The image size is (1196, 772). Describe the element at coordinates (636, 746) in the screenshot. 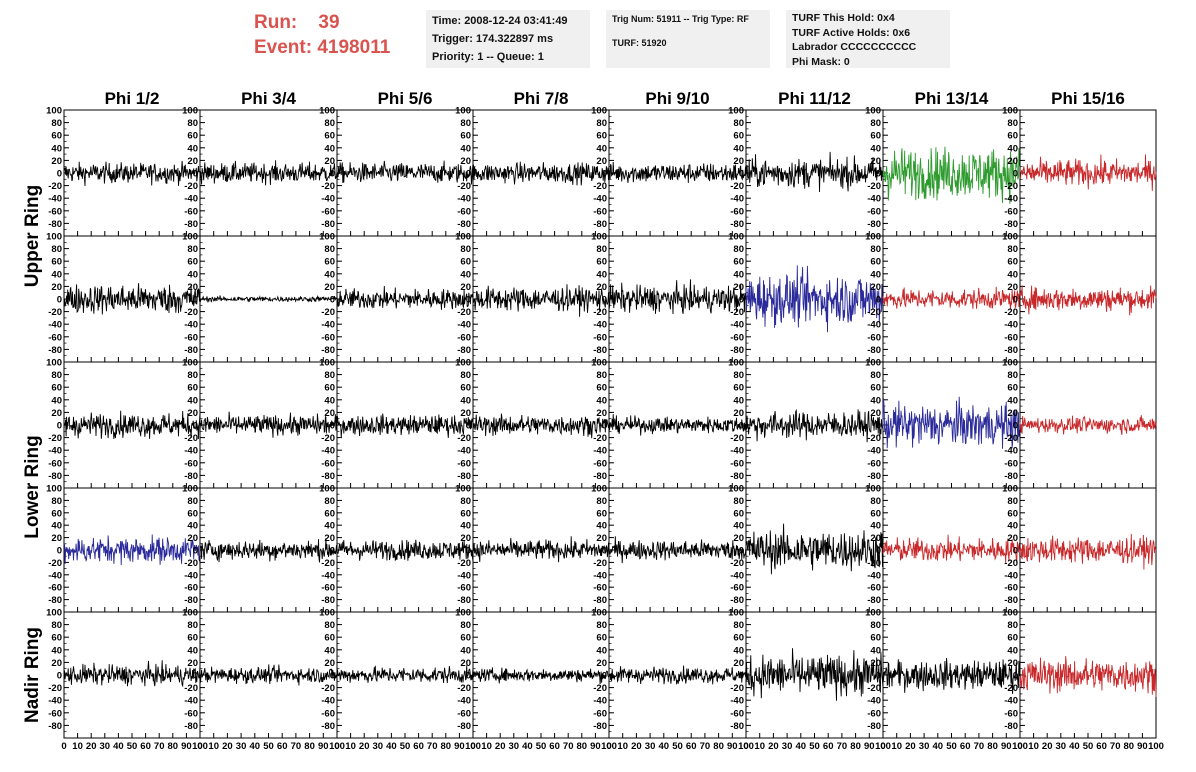

I see `x-tick-label: 20` at that location.